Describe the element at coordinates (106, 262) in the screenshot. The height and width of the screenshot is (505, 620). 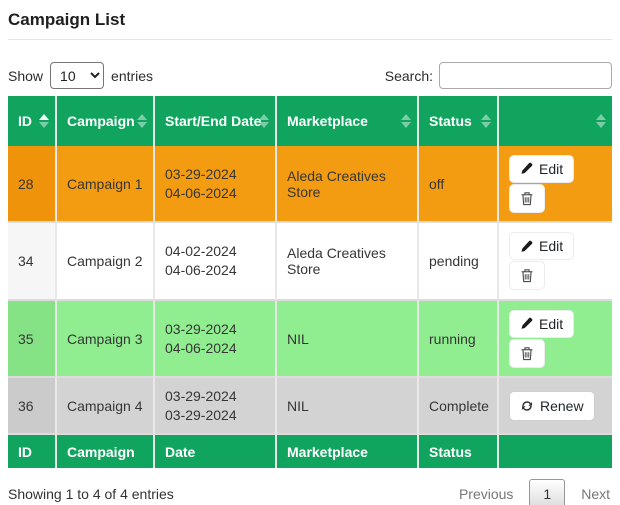
I see `cell-campaign: Campaign 2` at that location.